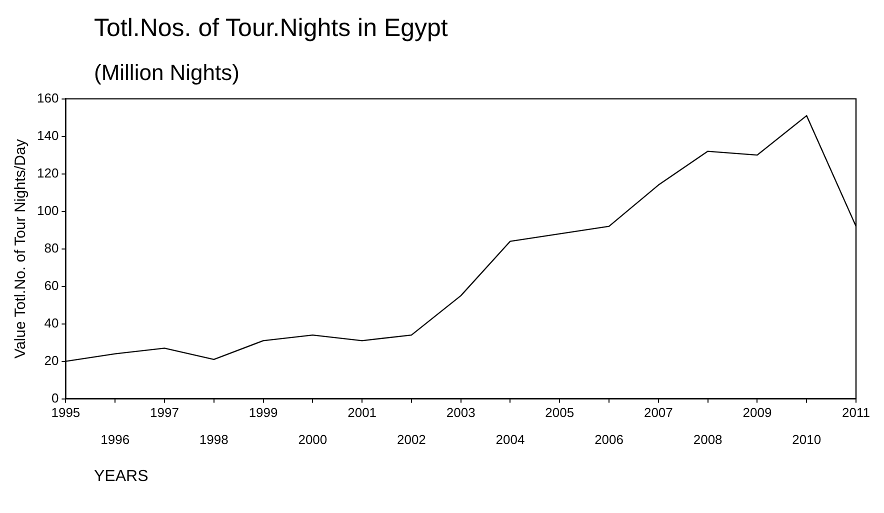 Image resolution: width=884 pixels, height=513 pixels. Describe the element at coordinates (707, 439) in the screenshot. I see `x2-tick-label: 2008` at that location.